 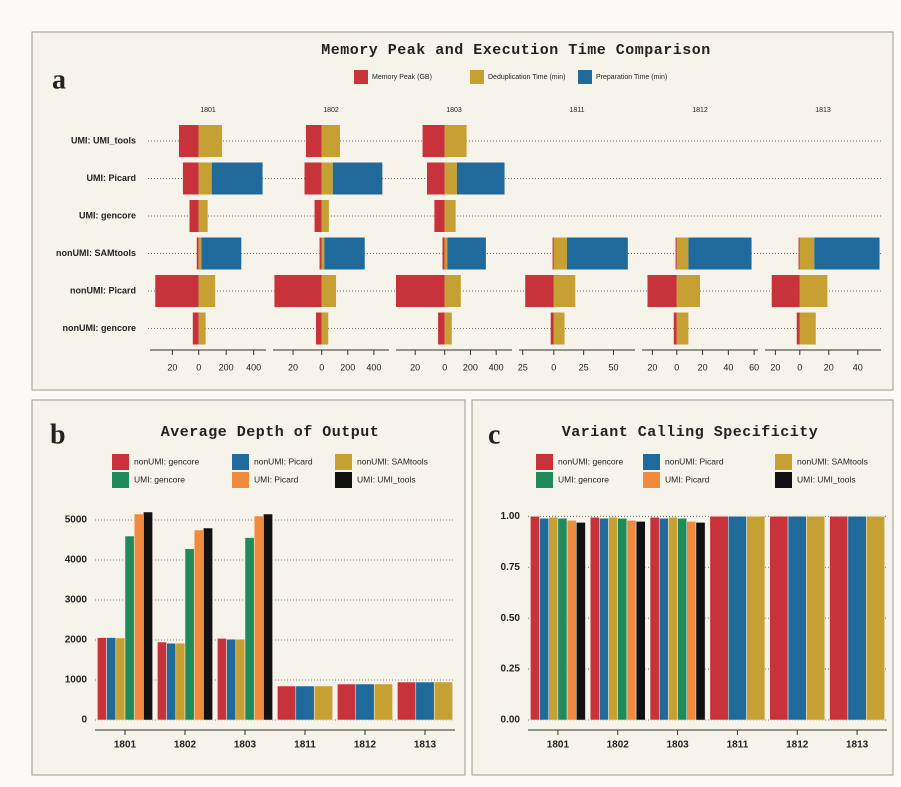 I want to click on row-label: nonUMI: Picard, so click(x=103, y=290).